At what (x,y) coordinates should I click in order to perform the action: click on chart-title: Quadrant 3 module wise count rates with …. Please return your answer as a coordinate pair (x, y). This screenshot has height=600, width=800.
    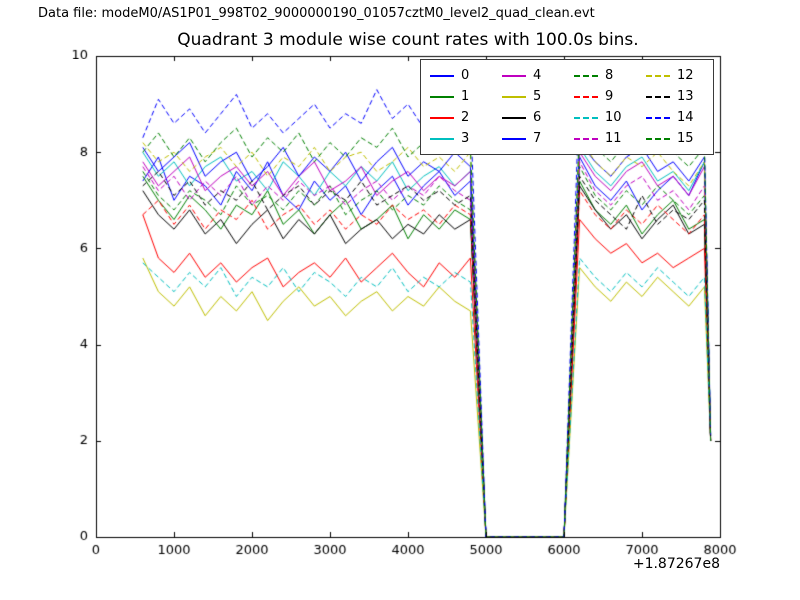
    Looking at the image, I should click on (408, 40).